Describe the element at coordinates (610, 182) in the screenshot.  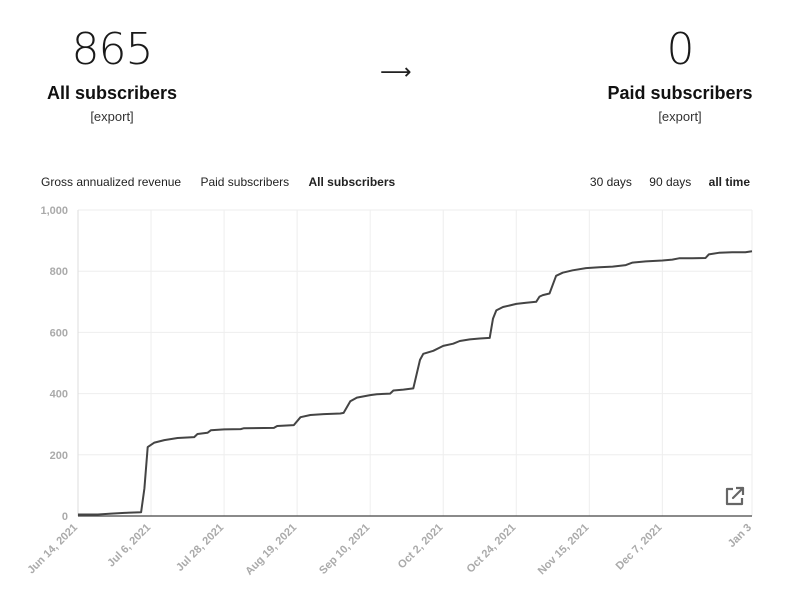
I see `tab-30-days: 30 days` at that location.